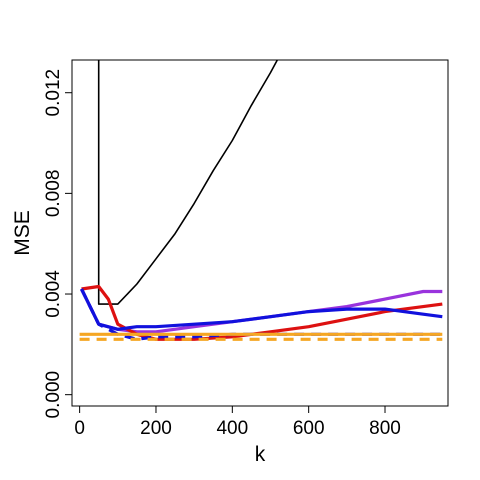 The image size is (480, 480). I want to click on y-tick-label: 0.008, so click(53, 194).